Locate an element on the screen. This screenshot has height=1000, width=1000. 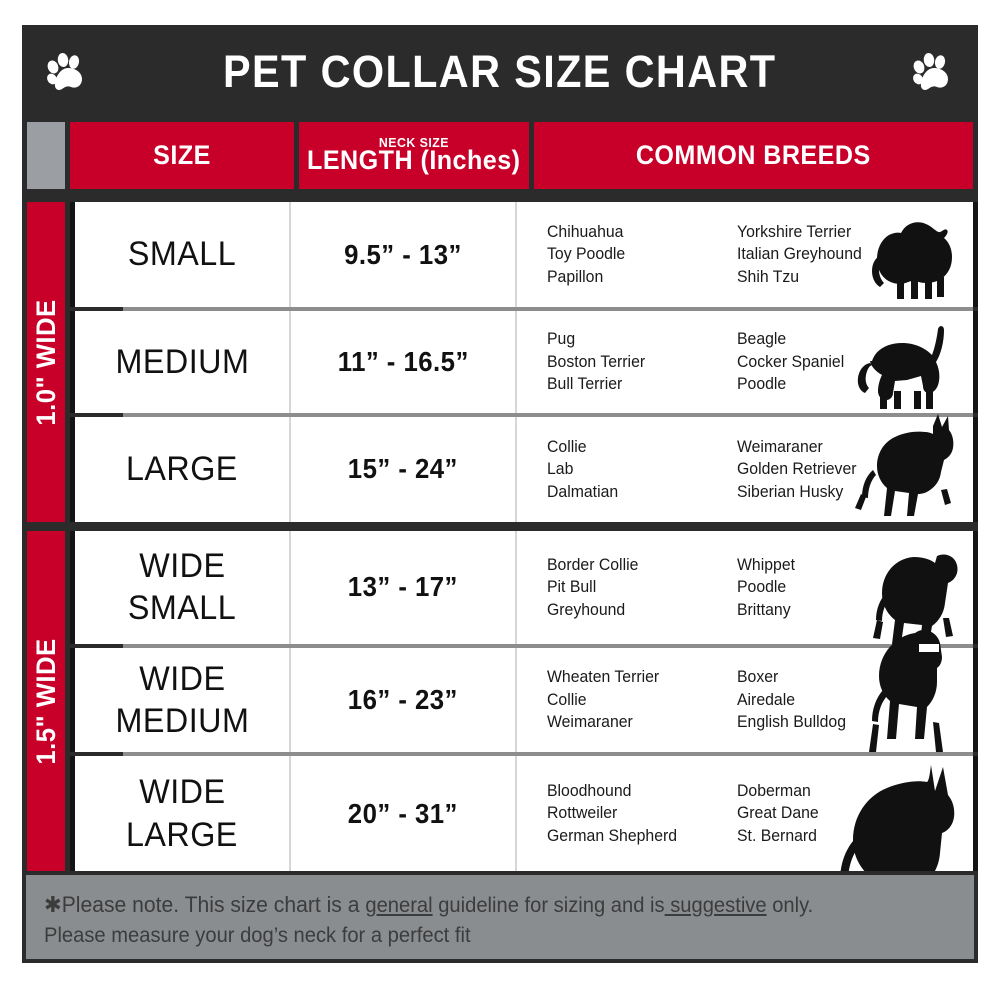
length-label: 13” - 17” is located at coordinates (403, 587).